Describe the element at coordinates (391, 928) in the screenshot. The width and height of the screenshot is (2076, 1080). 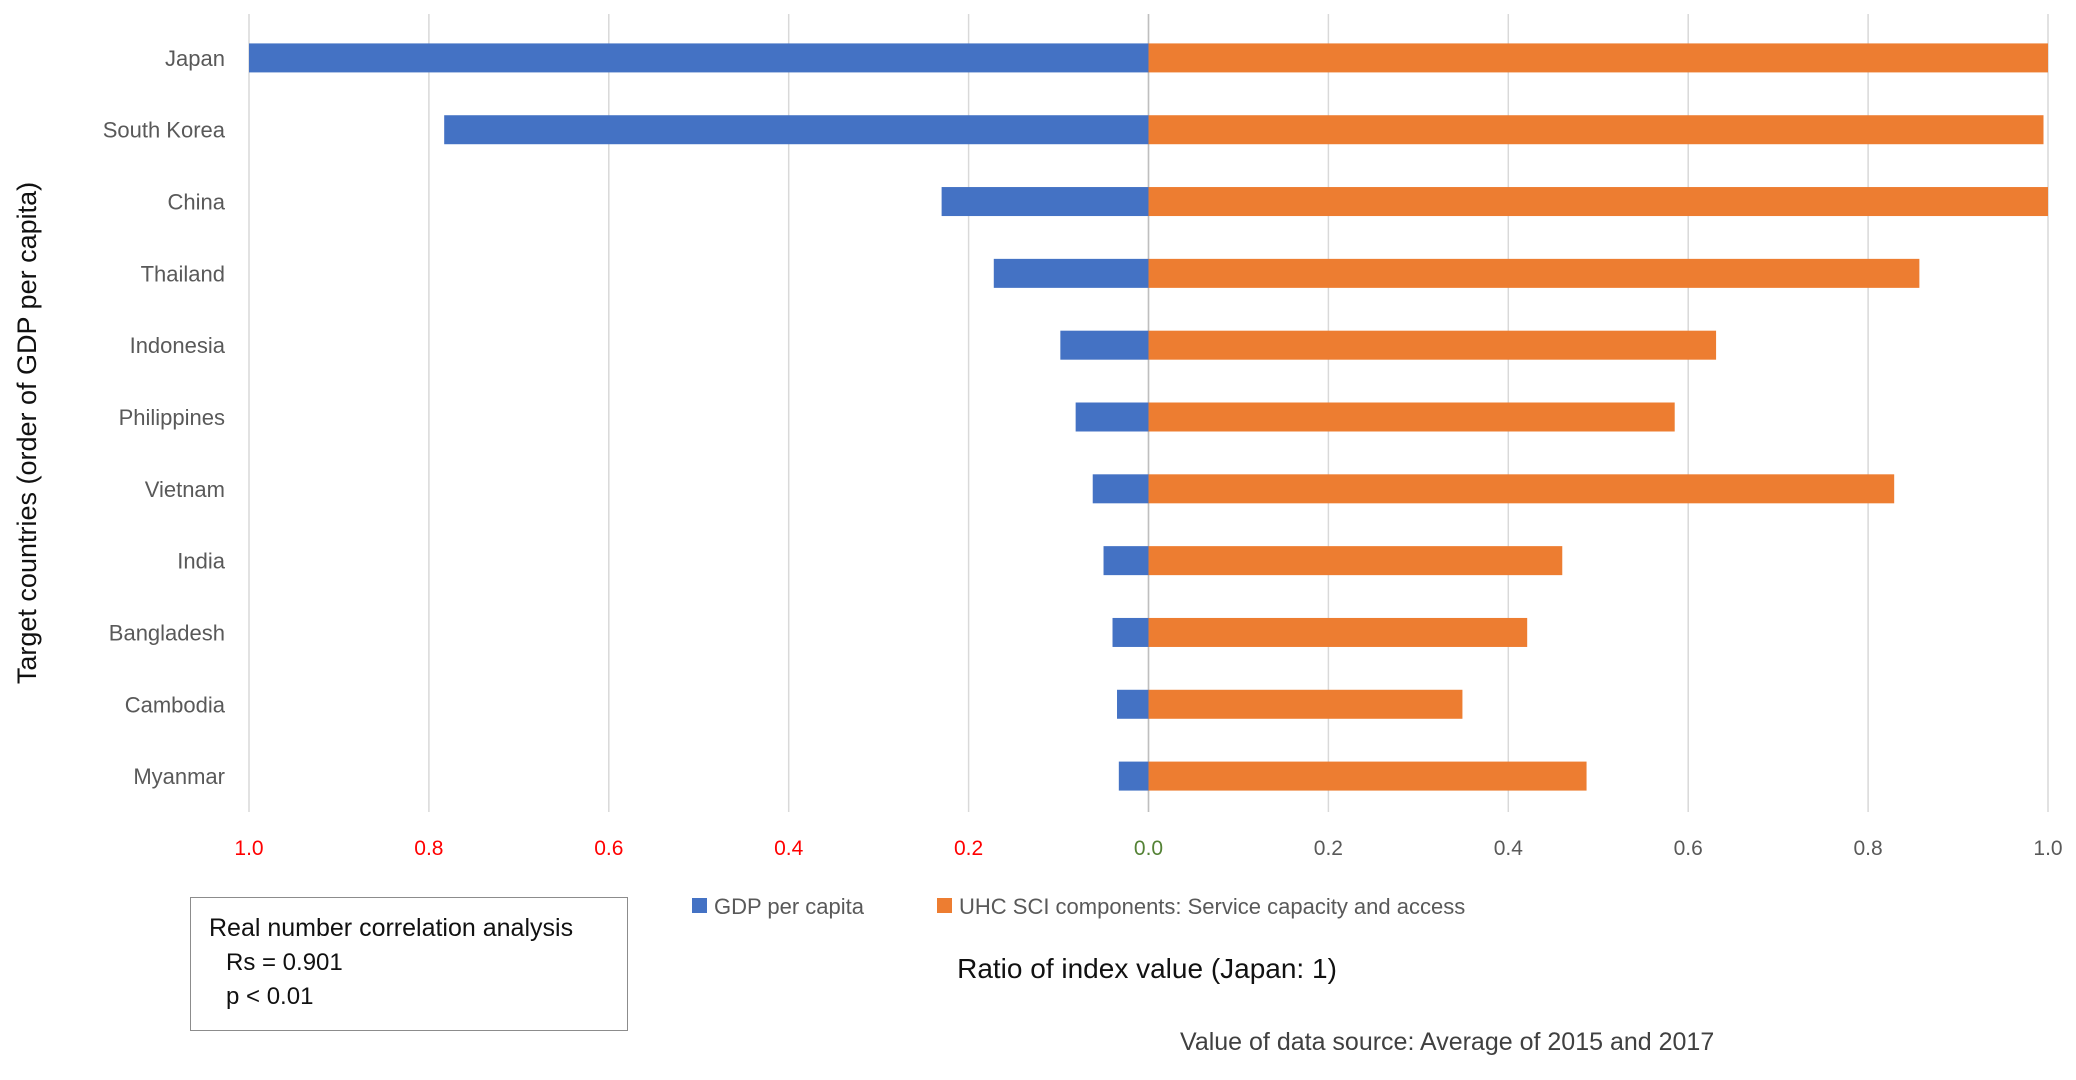
I see `correlation-title: Real number correlation analysis` at that location.